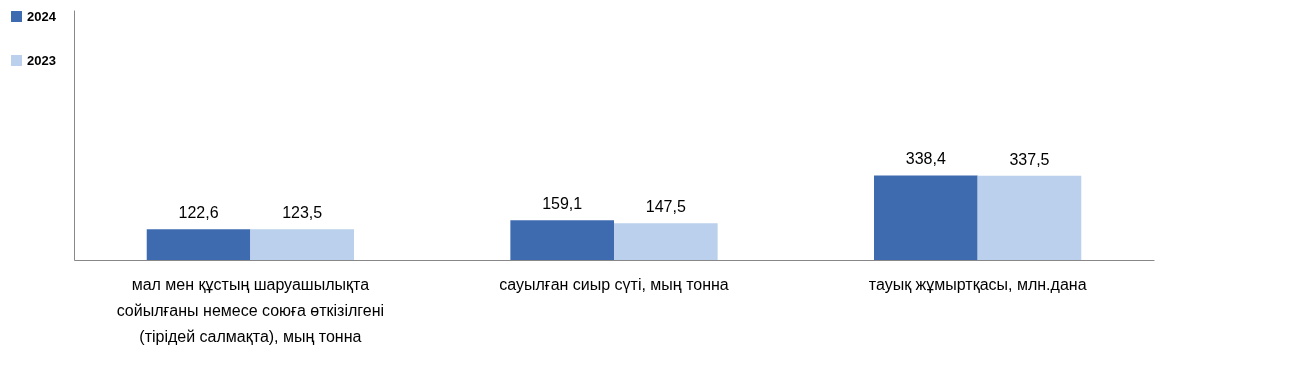 Image resolution: width=1308 pixels, height=388 pixels. I want to click on x-tick-label: сауылған сиыр сүті, мың тонна, so click(614, 284).